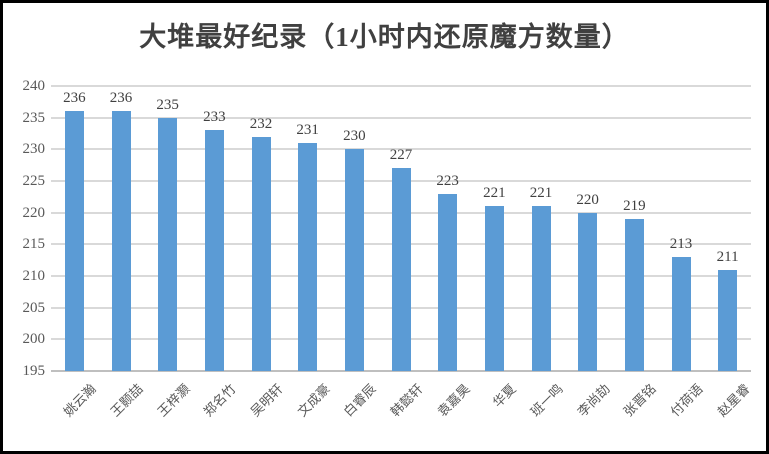  Describe the element at coordinates (686, 400) in the screenshot. I see `category-label: 付荷语` at that location.